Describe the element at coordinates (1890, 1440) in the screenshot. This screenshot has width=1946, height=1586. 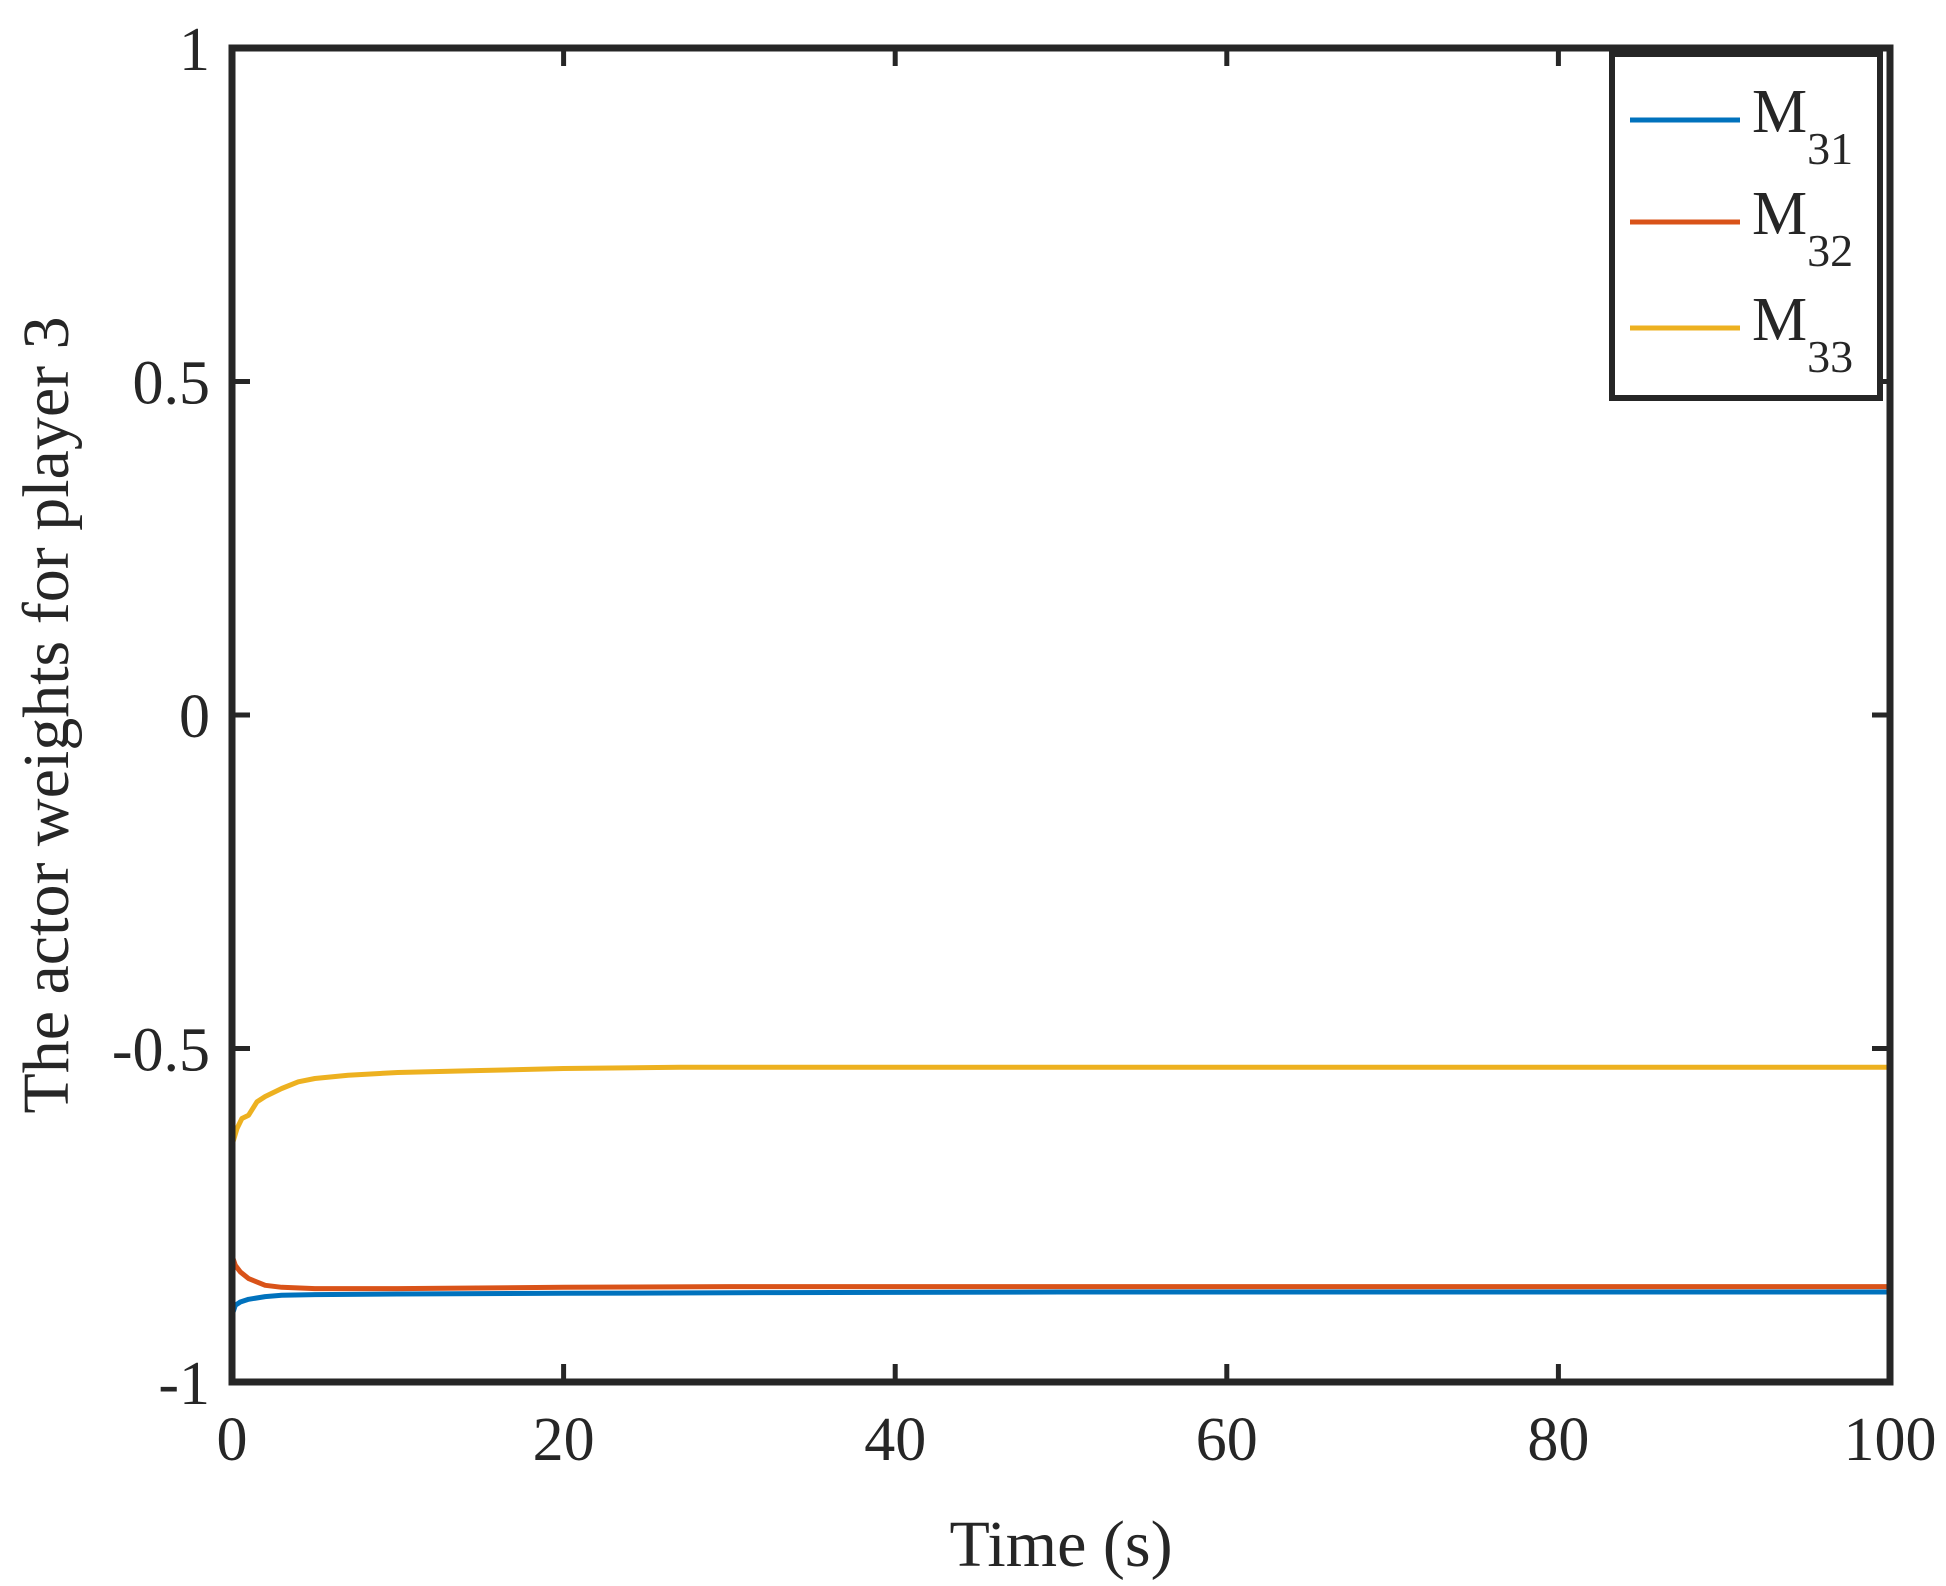
I see `x-tick-label: 100` at that location.